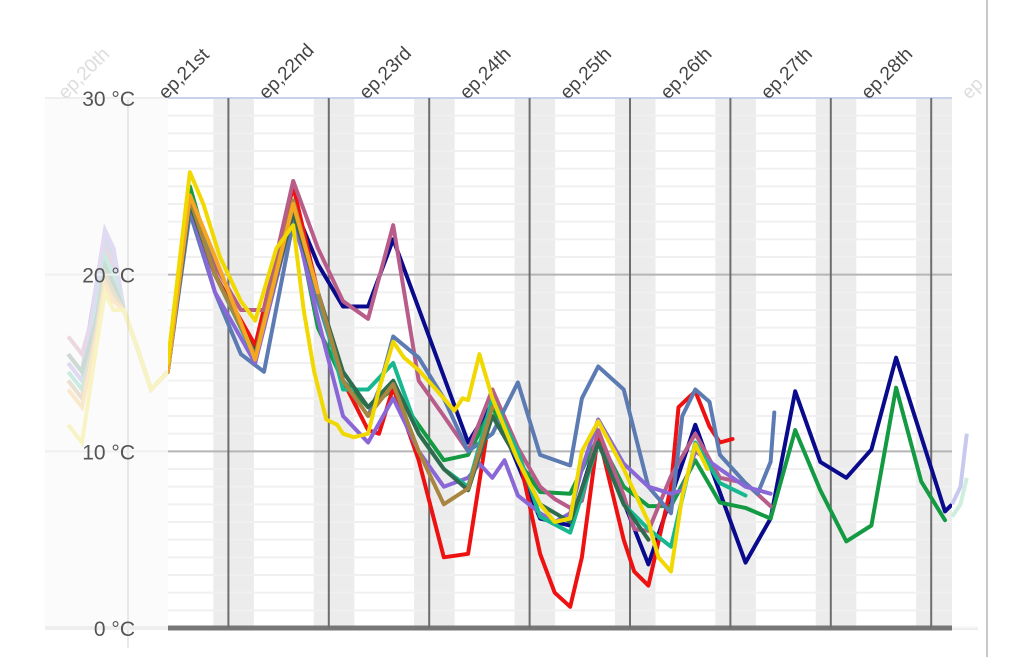 The height and width of the screenshot is (657, 1024). What do you see at coordinates (887, 74) in the screenshot?
I see `x-tick-label: ep,28th` at bounding box center [887, 74].